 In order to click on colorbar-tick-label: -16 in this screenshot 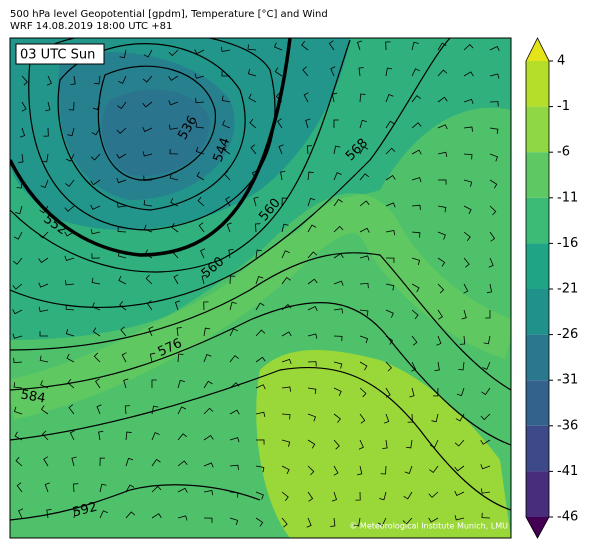, I will do `click(567, 243)`.